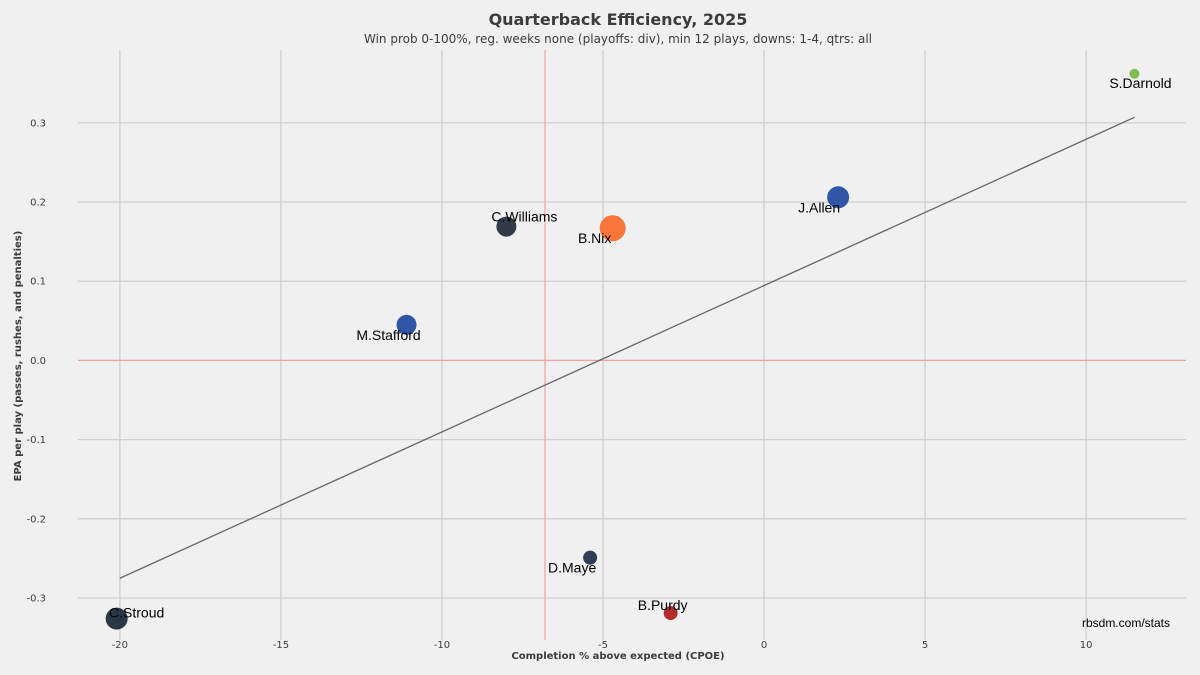  Describe the element at coordinates (925, 645) in the screenshot. I see `x-tick-label: 5` at that location.